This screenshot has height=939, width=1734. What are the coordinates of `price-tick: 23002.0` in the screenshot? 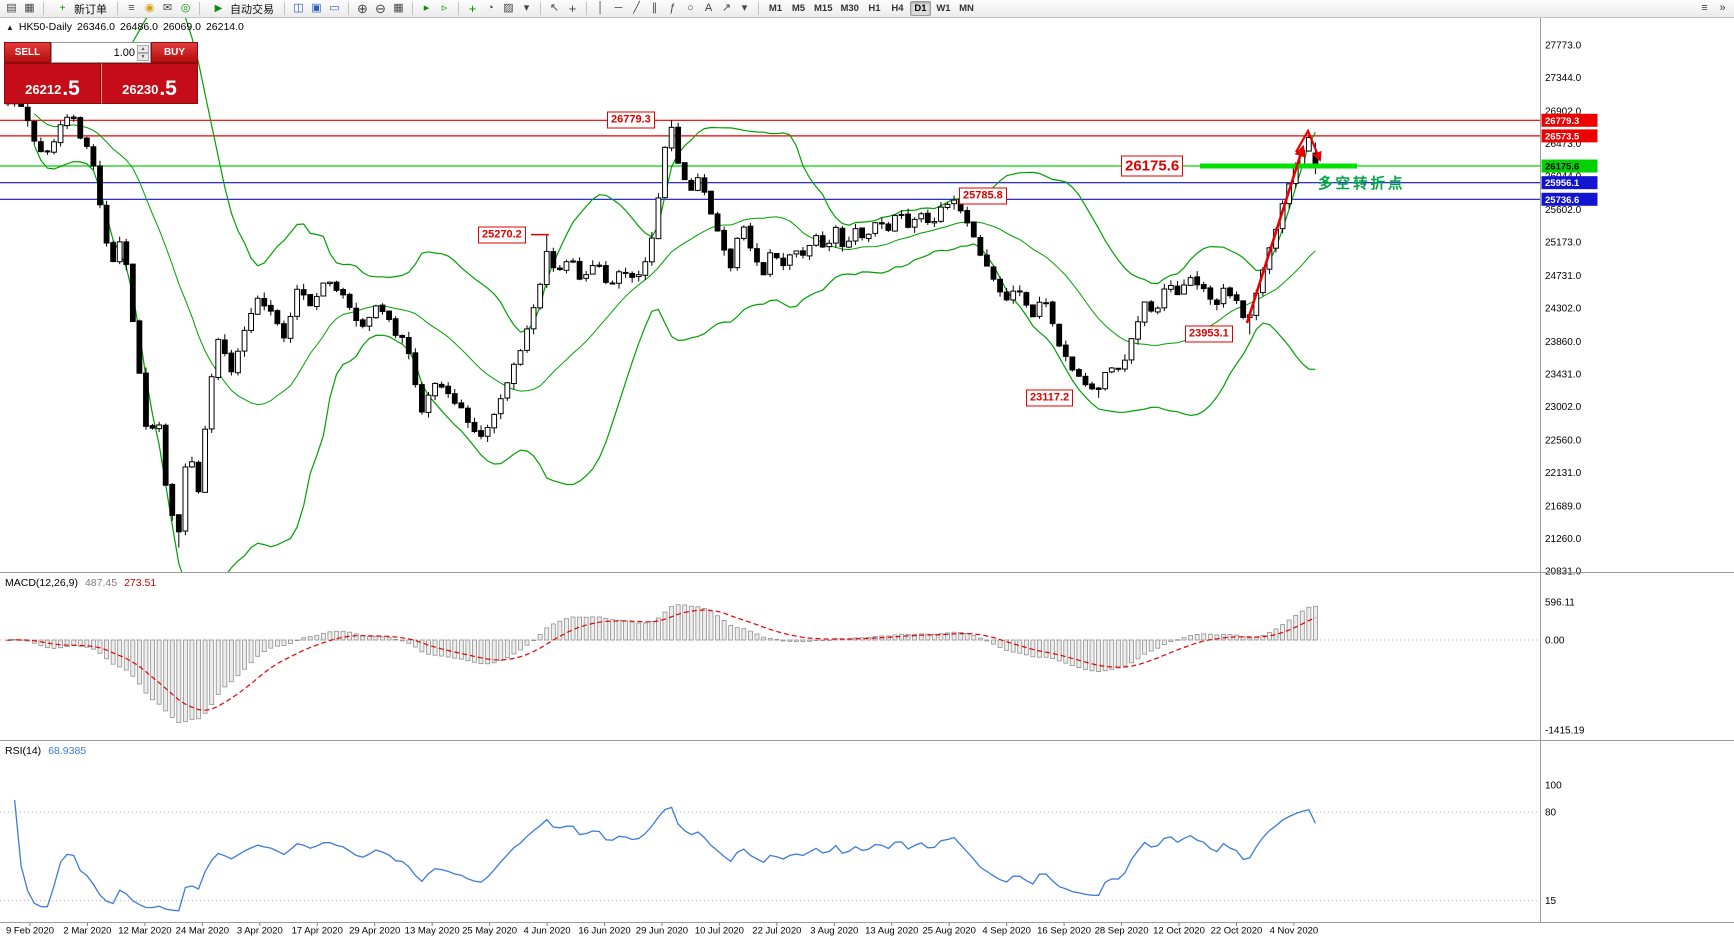 It's located at (1563, 407).